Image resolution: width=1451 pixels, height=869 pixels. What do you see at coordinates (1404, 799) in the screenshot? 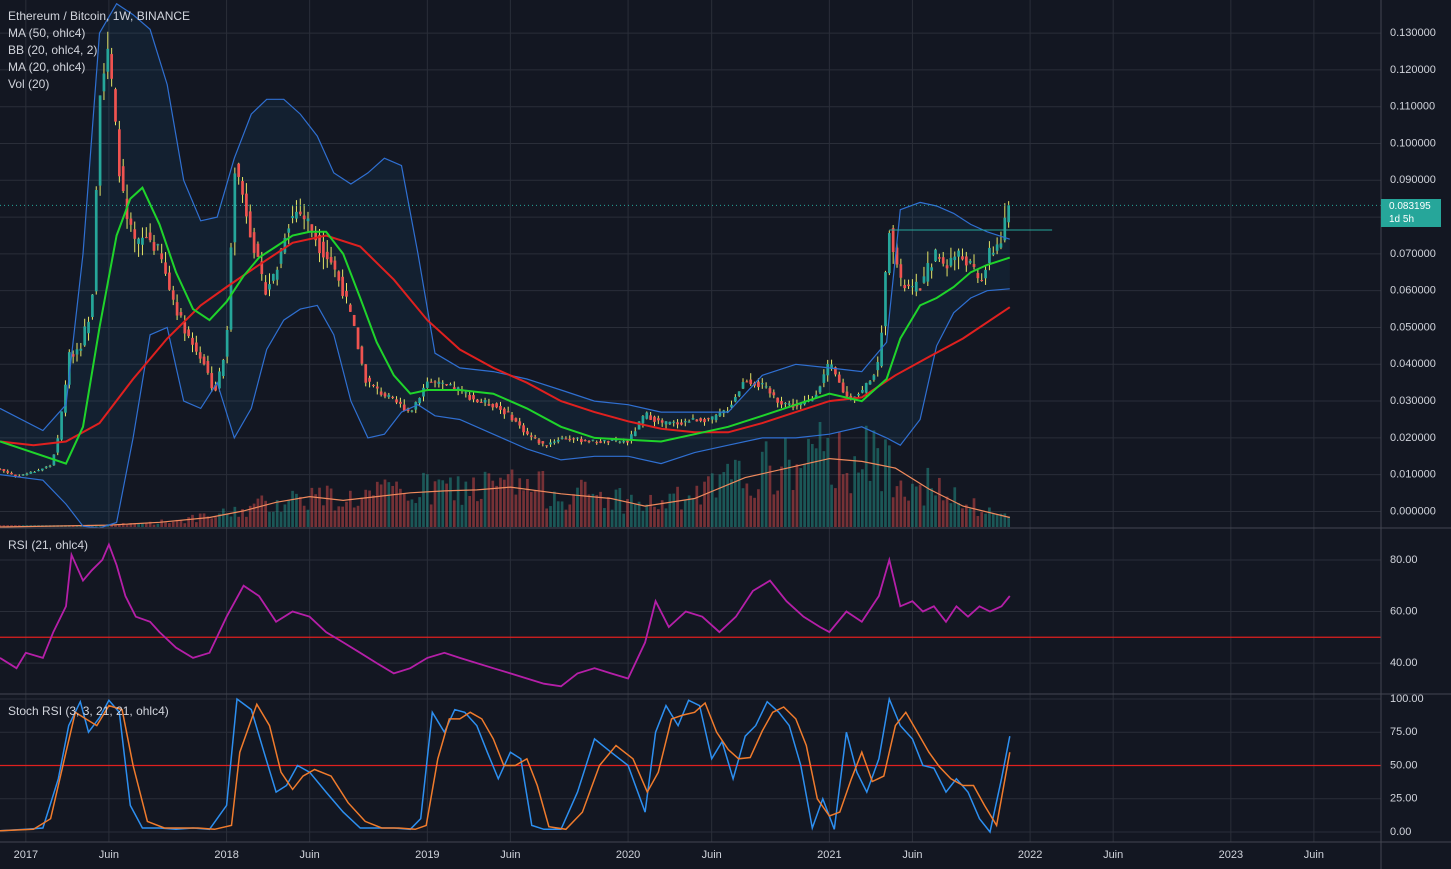
I see `stoch-tick-label: 25.00` at bounding box center [1404, 799].